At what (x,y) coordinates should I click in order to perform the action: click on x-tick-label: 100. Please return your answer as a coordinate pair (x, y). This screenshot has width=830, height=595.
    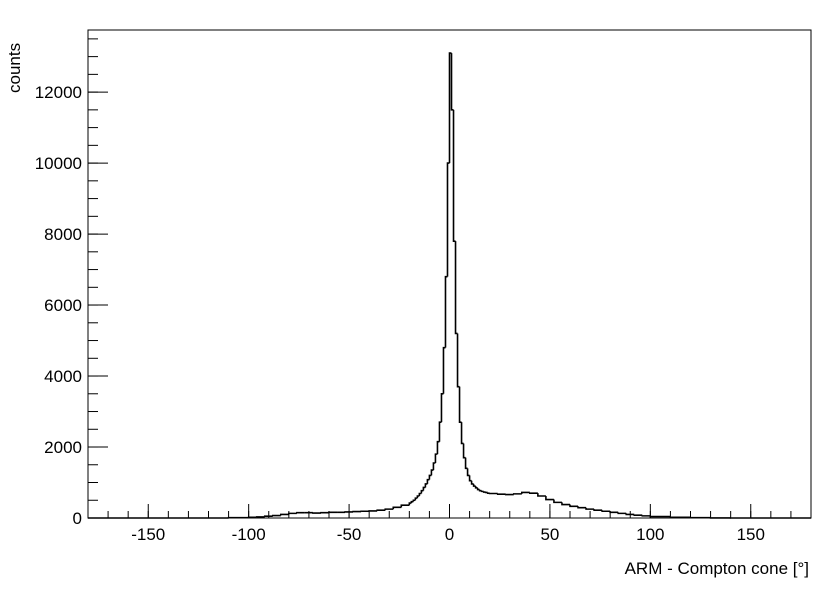
    Looking at the image, I should click on (650, 534).